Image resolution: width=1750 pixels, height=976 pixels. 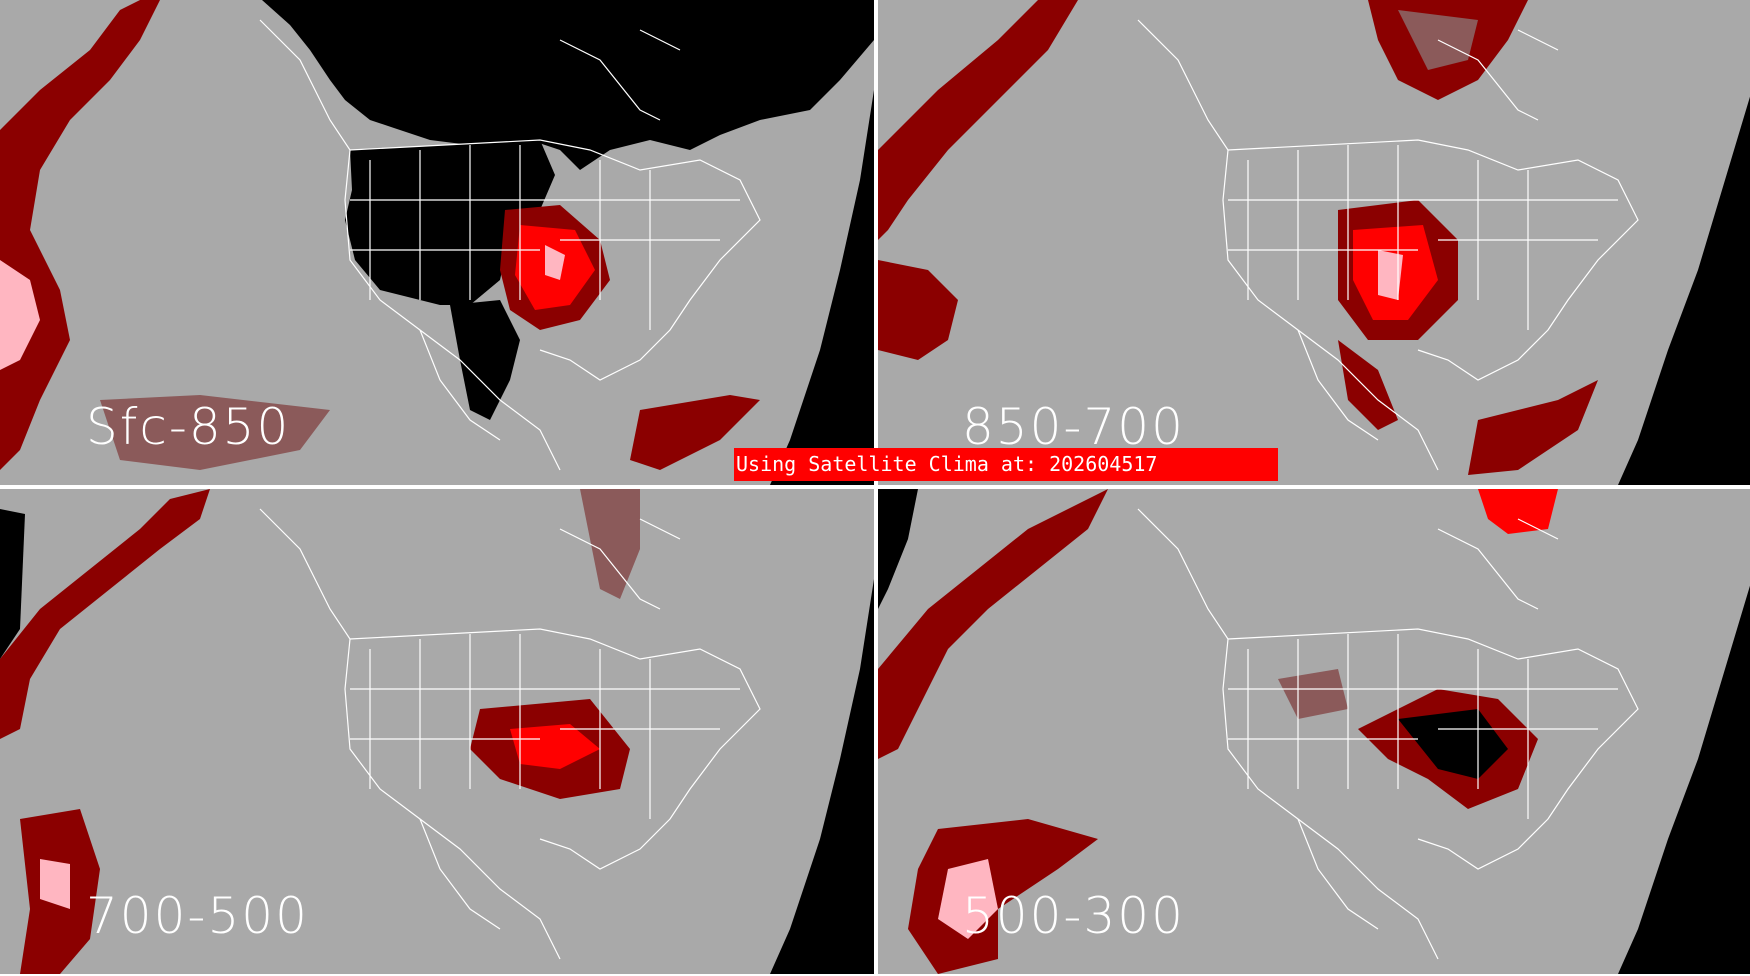 I want to click on cloud-patch-north, so click(x=610, y=544).